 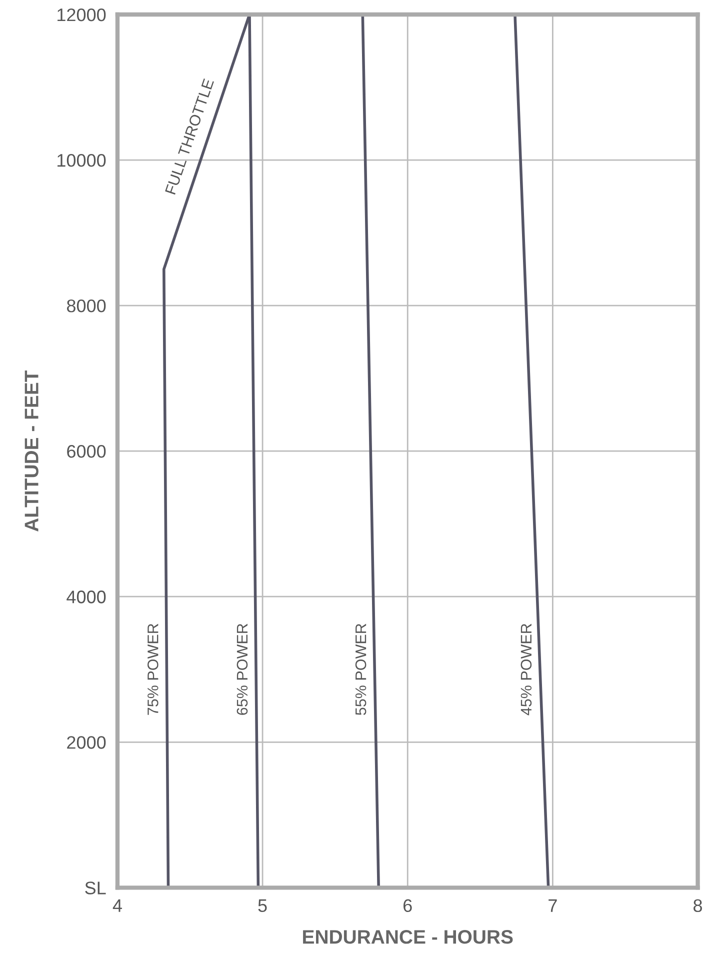 I want to click on x-tick-label: 5, so click(x=262, y=905).